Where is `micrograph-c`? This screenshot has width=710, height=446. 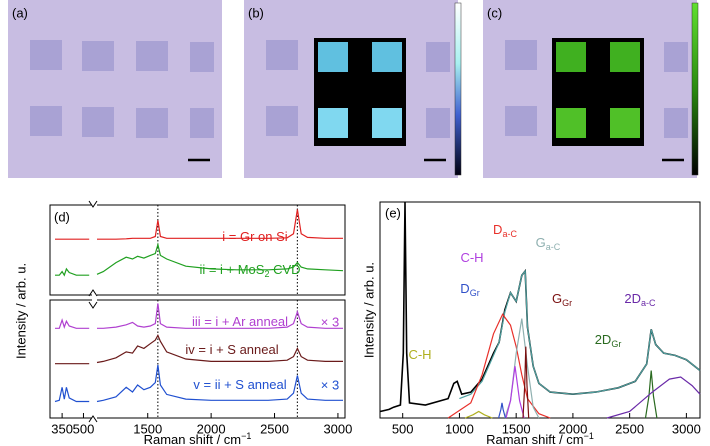
micrograph-c is located at coordinates (591, 89).